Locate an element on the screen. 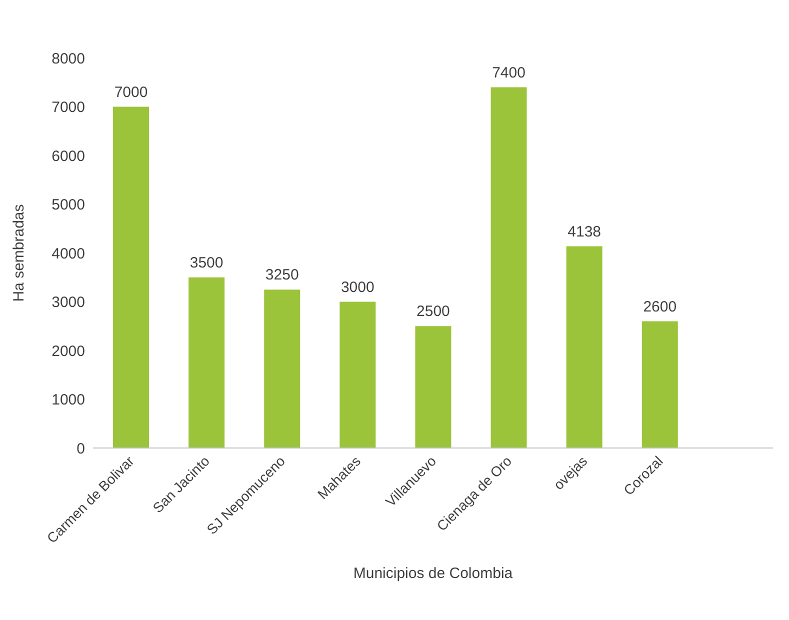 The height and width of the screenshot is (620, 789). x-axis-title: Municipios de Colombia is located at coordinates (433, 573).